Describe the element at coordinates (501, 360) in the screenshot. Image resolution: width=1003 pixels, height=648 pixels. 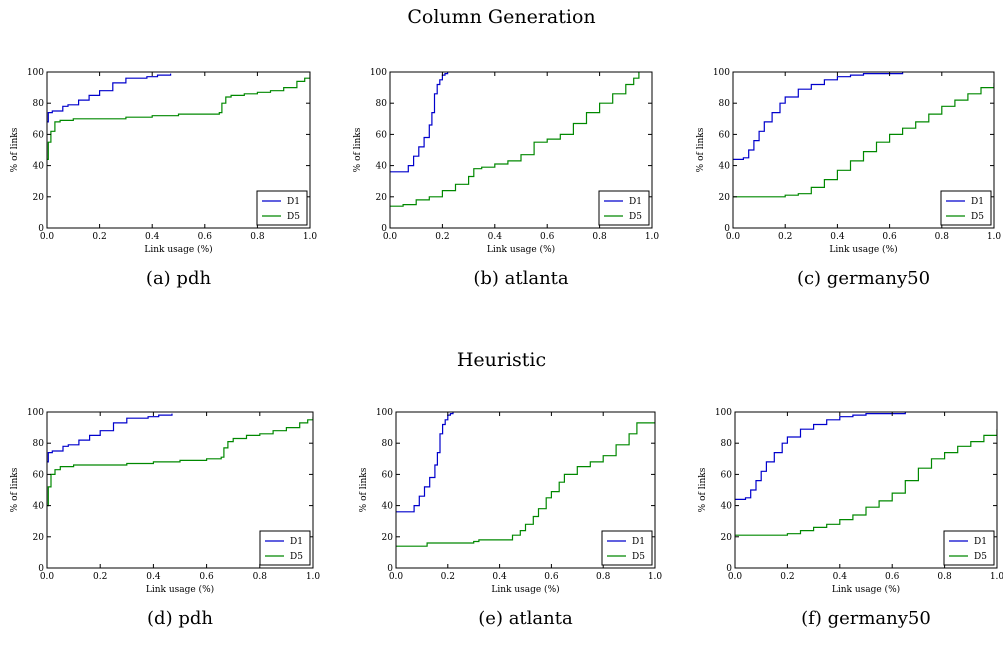
I see `section-title-heuristic: Heuristic` at that location.